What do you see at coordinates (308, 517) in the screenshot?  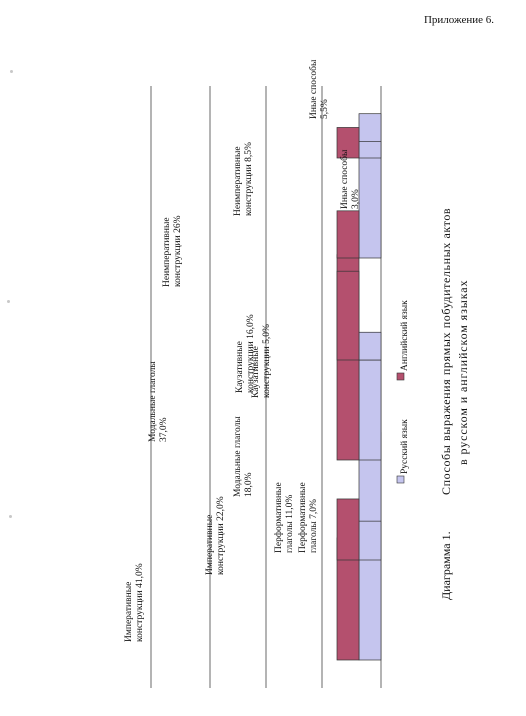 I see `label-russian-2: Перформативныеглаголы 7,0%` at bounding box center [308, 517].